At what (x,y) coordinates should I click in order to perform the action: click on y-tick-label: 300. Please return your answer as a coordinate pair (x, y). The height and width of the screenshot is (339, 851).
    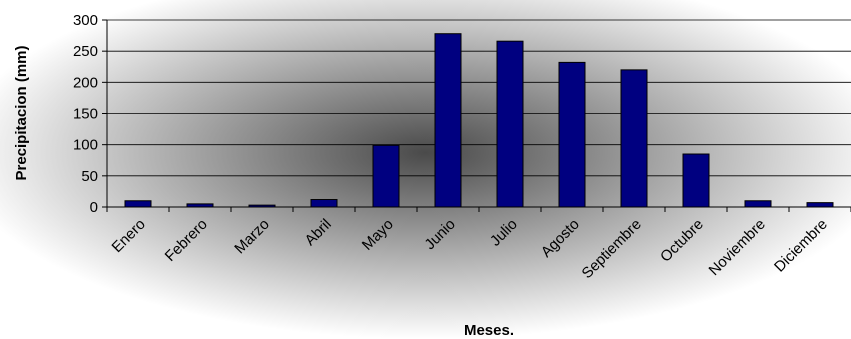
    Looking at the image, I should click on (85, 20).